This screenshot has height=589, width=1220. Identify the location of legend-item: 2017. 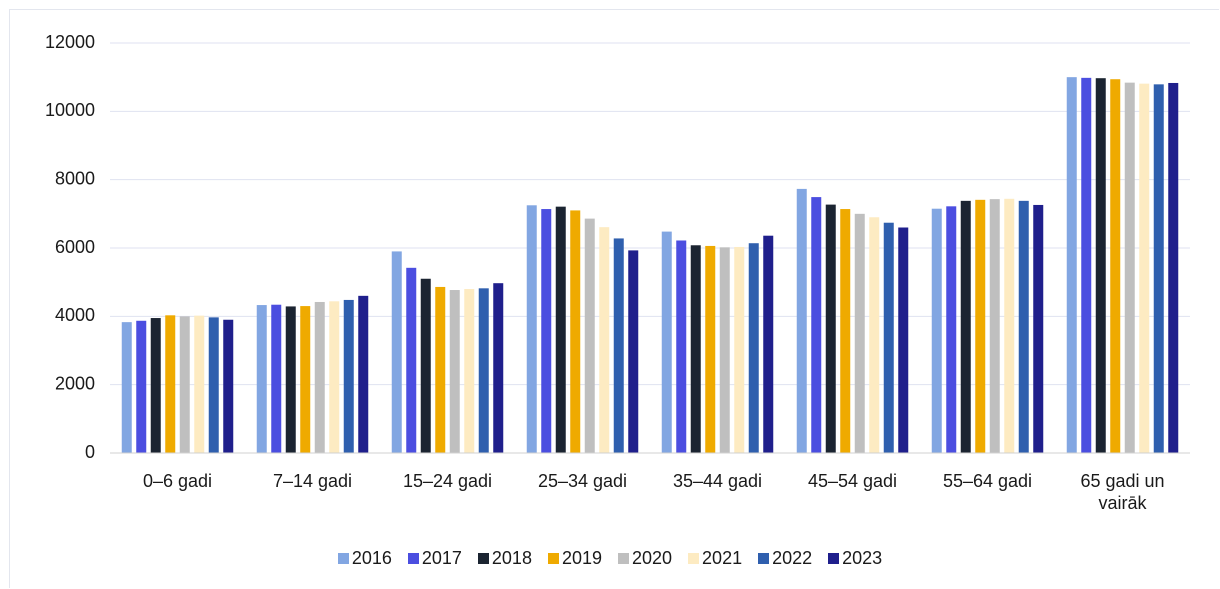
(434, 558).